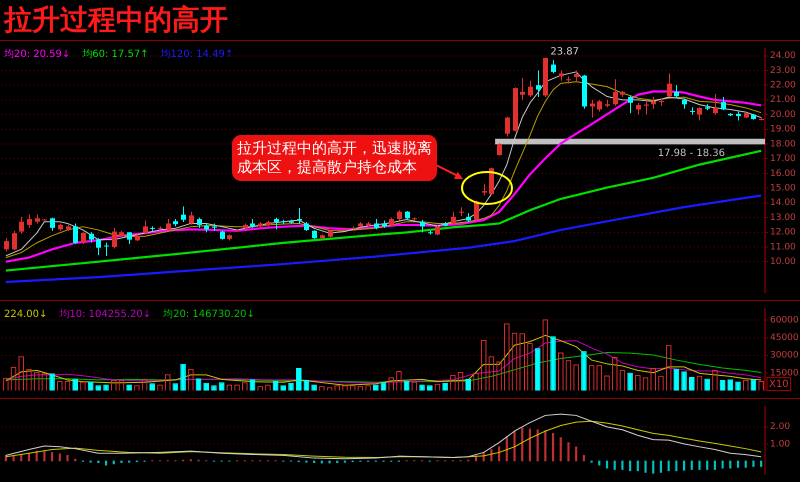 Image resolution: width=800 pixels, height=482 pixels. What do you see at coordinates (564, 52) in the screenshot?
I see `annotation: 23.87` at bounding box center [564, 52].